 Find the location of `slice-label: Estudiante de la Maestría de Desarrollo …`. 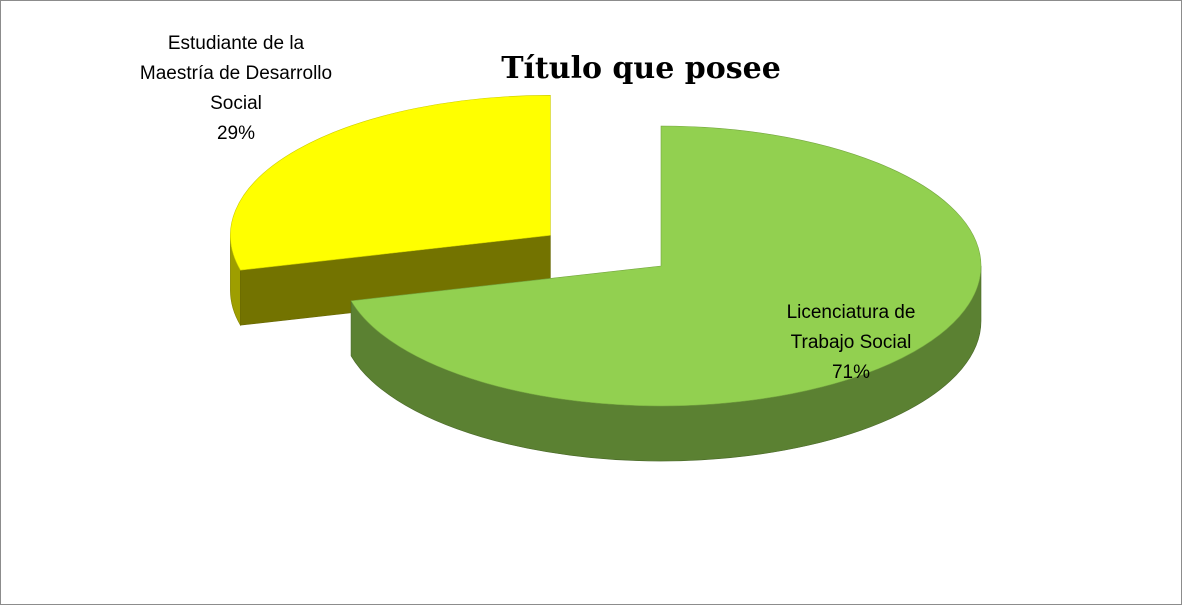

slice-label: Estudiante de la Maestría de Desarrollo … is located at coordinates (236, 89).